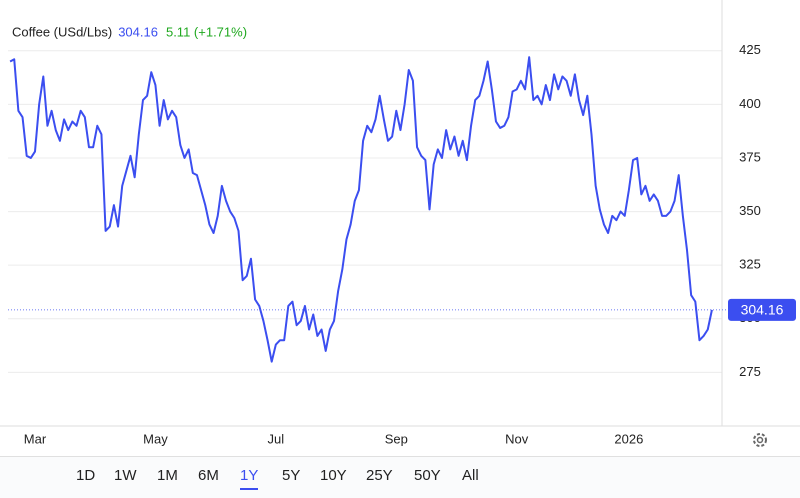 The width and height of the screenshot is (800, 498). I want to click on range-button: 50Y, so click(427, 475).